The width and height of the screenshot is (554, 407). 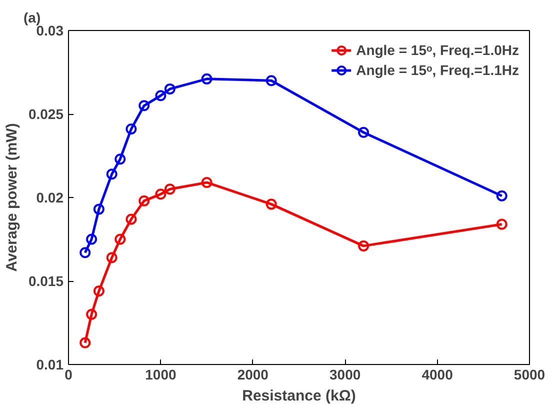 What do you see at coordinates (46, 114) in the screenshot?
I see `y-tick-label: 0.025` at bounding box center [46, 114].